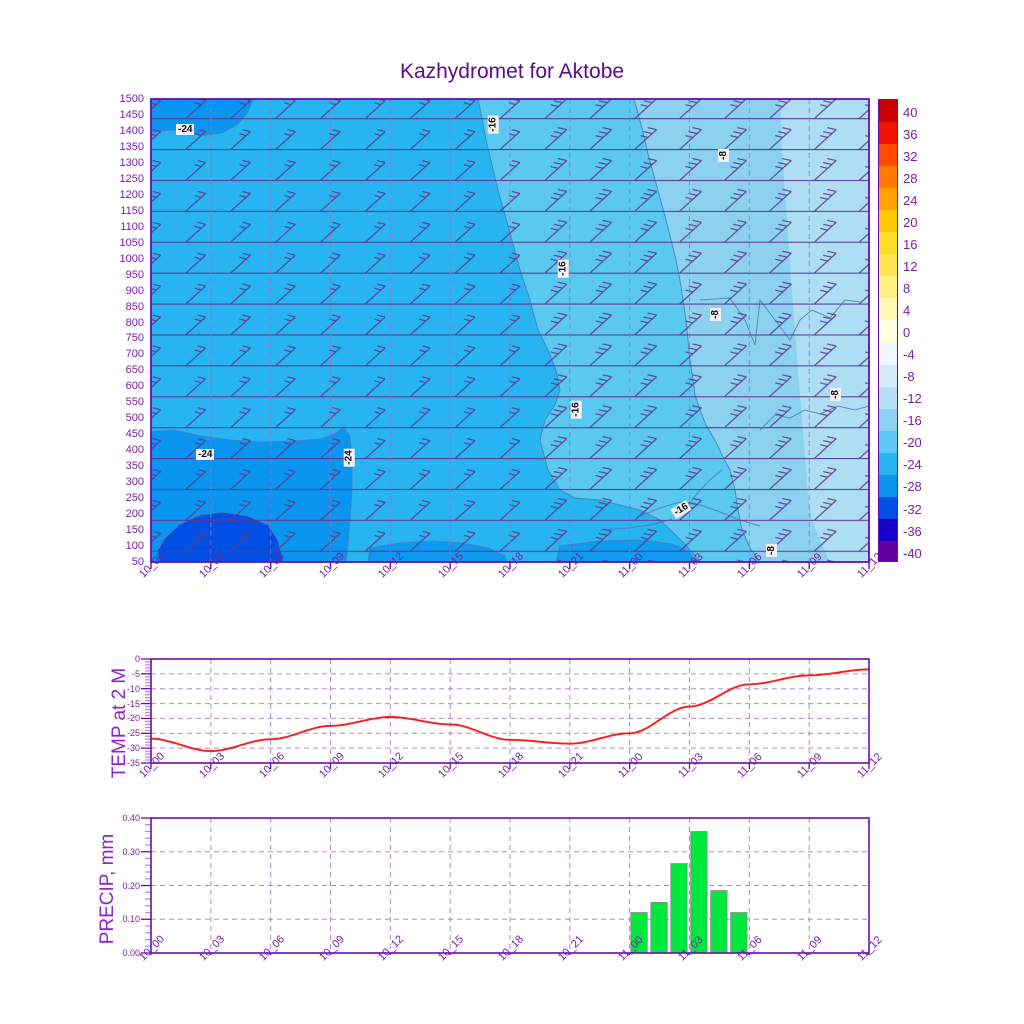  Describe the element at coordinates (134, 370) in the screenshot. I see `main-y-tick-label: 650` at that location.